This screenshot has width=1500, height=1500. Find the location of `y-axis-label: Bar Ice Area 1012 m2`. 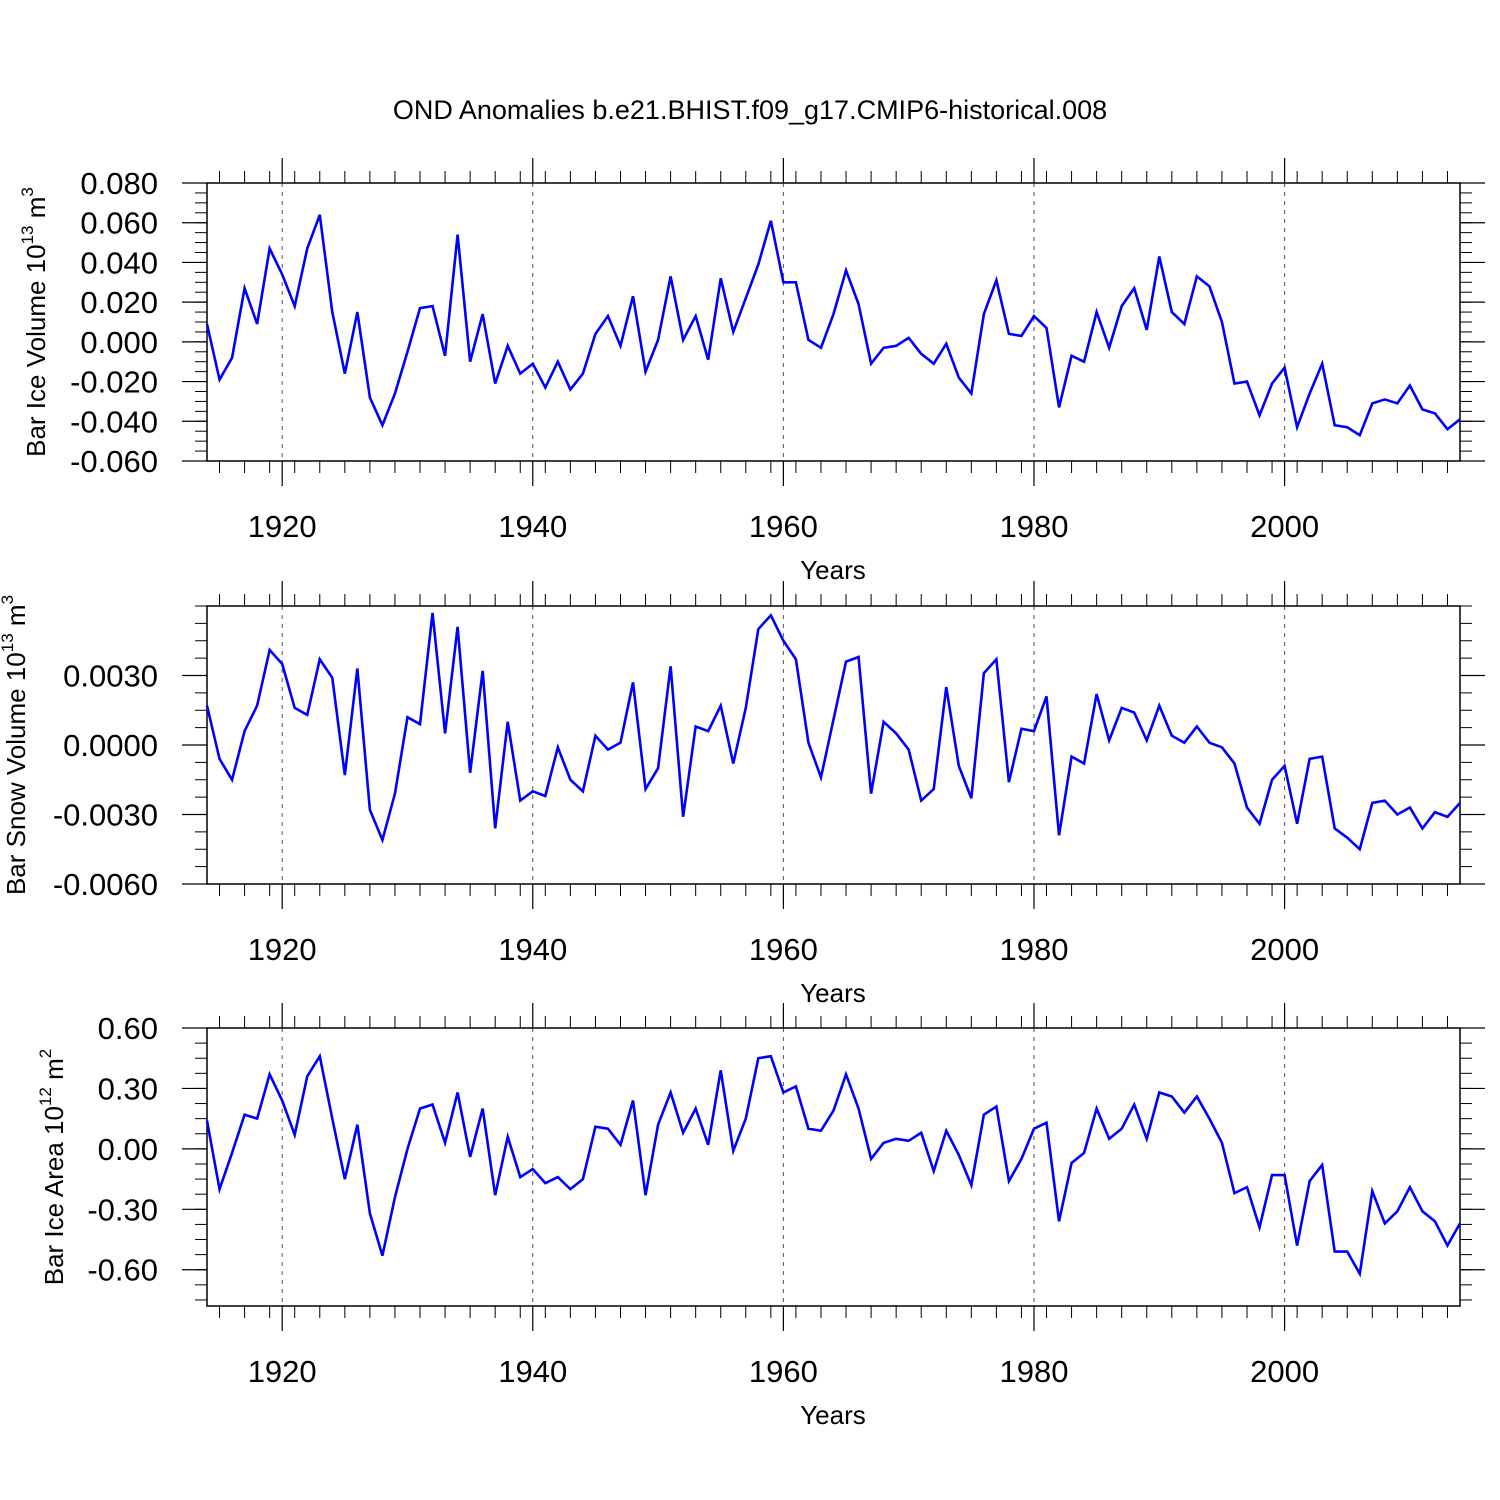

y-axis-label: Bar Ice Area 1012 m2 is located at coordinates (52, 1167).